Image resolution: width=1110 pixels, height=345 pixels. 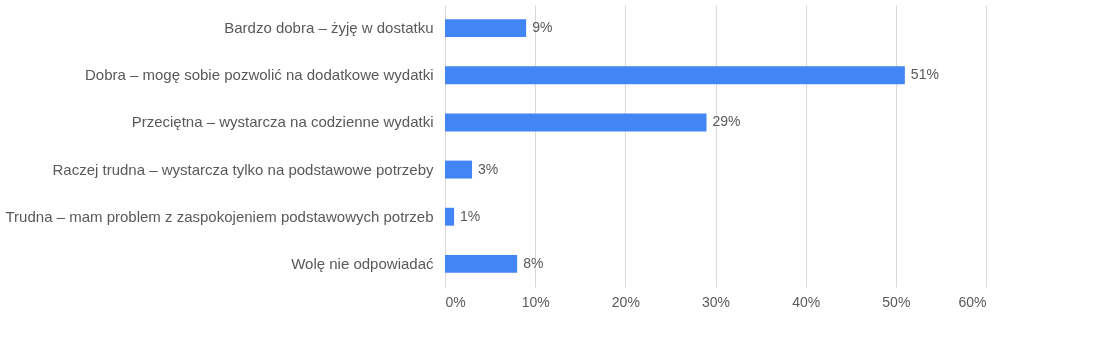 What do you see at coordinates (243, 169) in the screenshot?
I see `y-tick-label: Raczej trudna – wystarcza tylko na podstawowe potrzeby` at bounding box center [243, 169].